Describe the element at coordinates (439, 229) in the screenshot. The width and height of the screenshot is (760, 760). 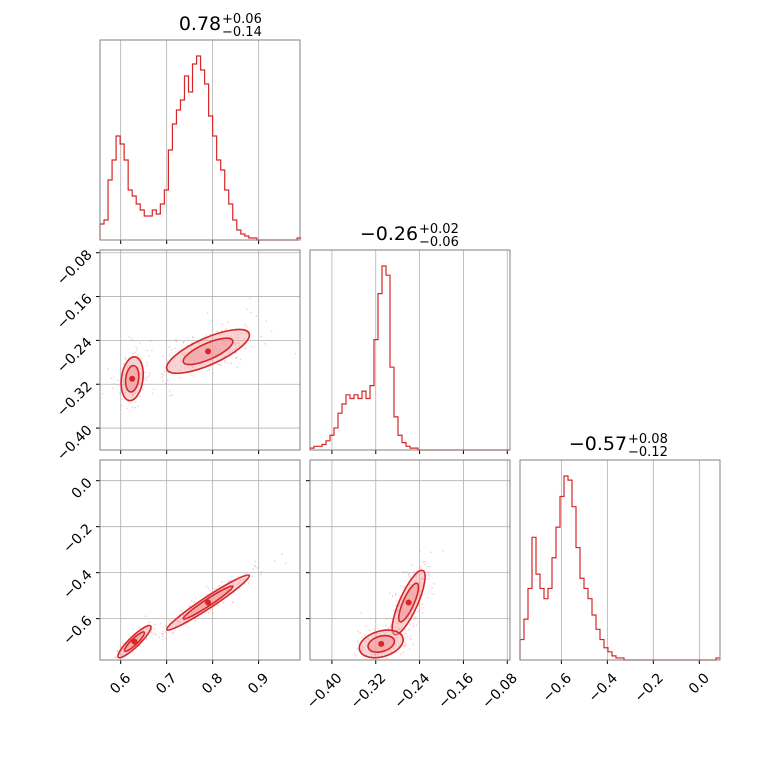
I see `title-param-1-plus: +0.02` at that location.